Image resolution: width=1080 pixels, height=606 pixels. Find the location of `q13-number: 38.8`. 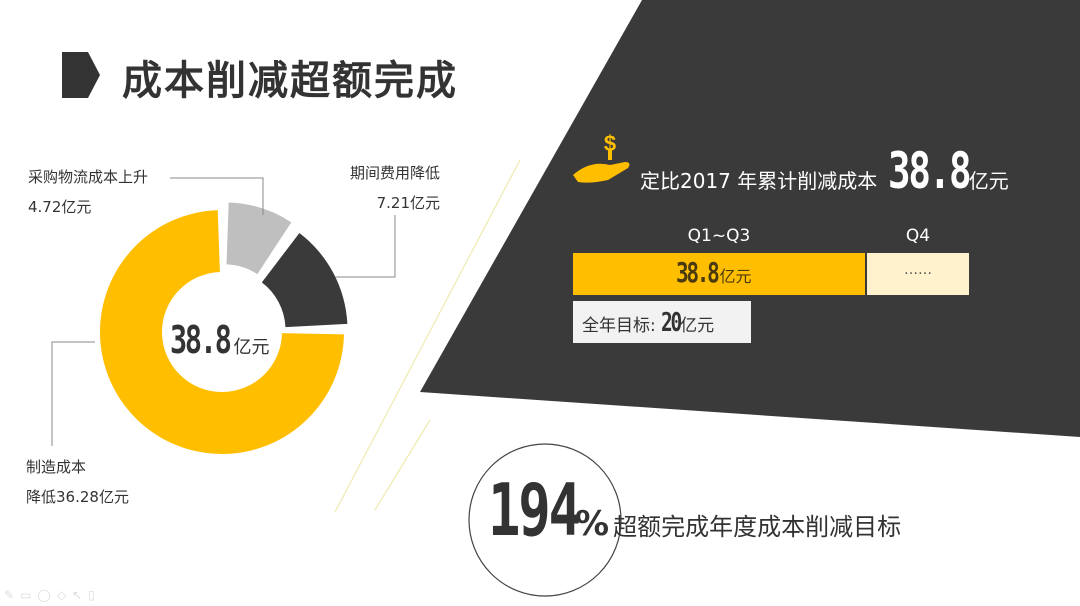

q13-number: 38.8 is located at coordinates (698, 272).